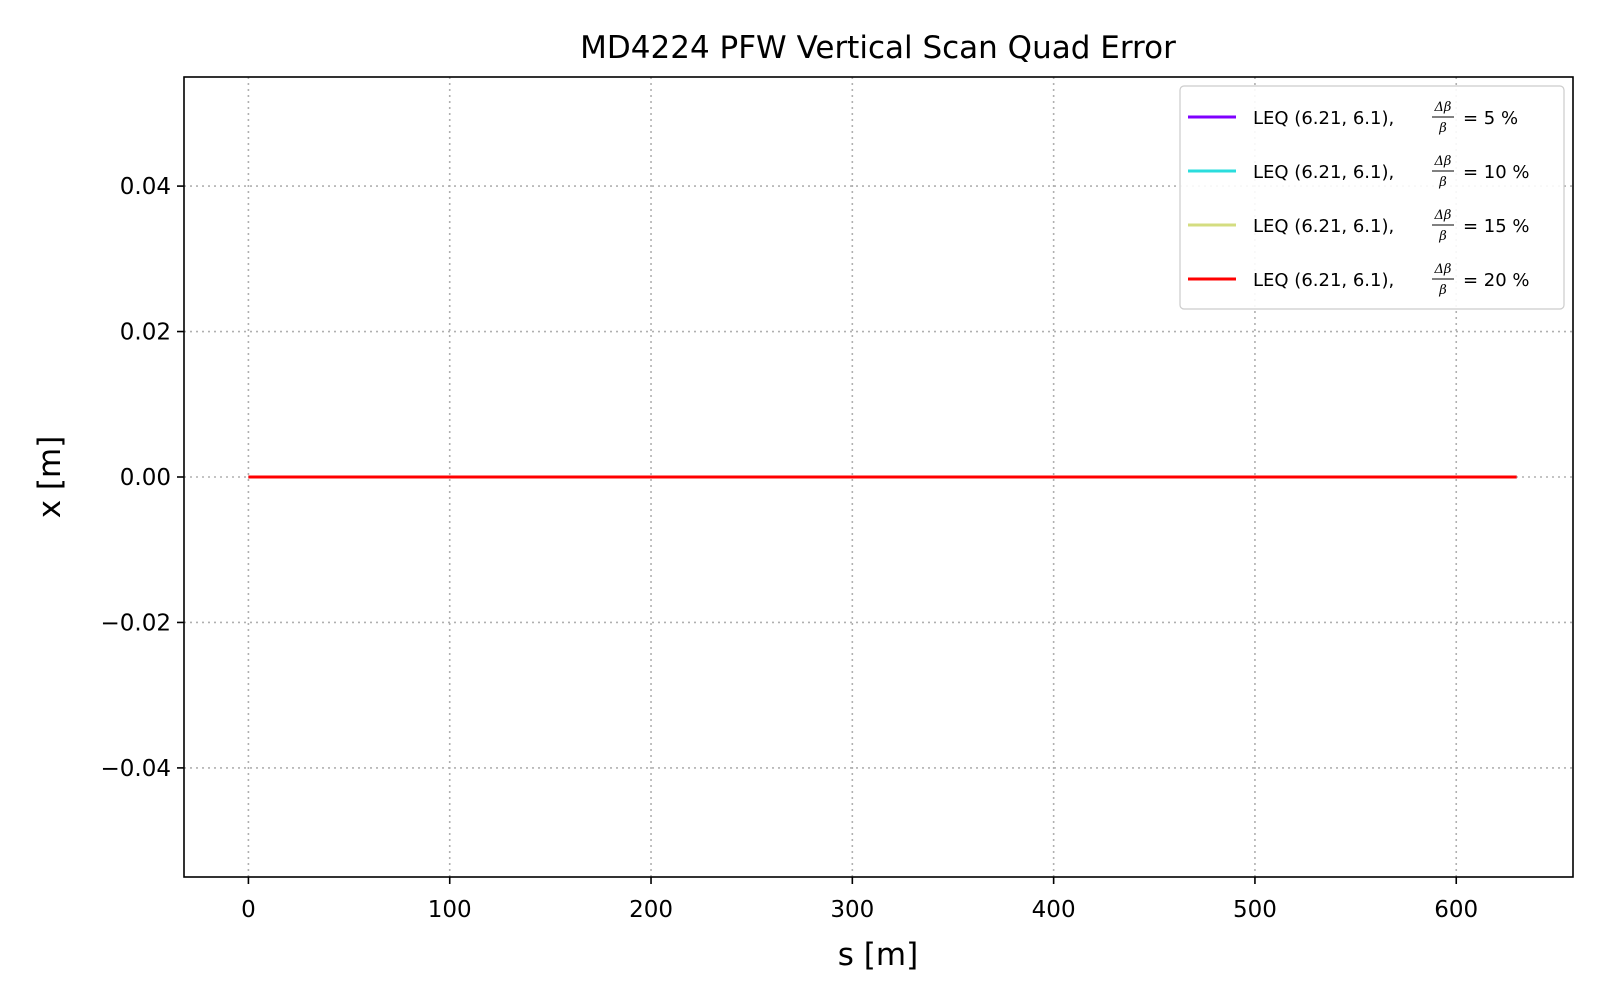 The height and width of the screenshot is (1000, 1600). Describe the element at coordinates (136, 623) in the screenshot. I see `y-tick-label: −0.02` at that location.